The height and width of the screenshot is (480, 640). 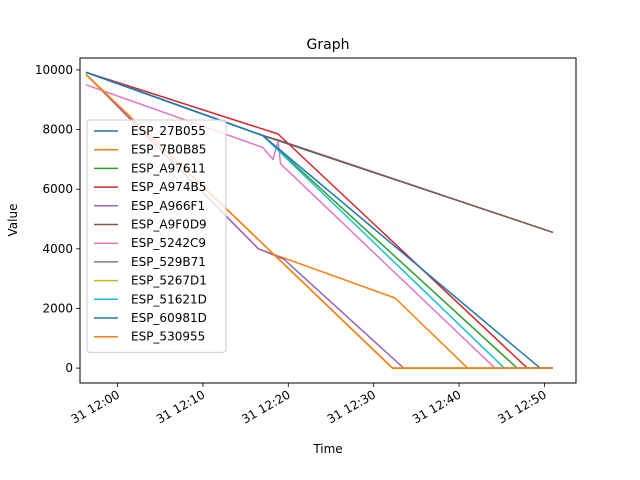 What do you see at coordinates (169, 299) in the screenshot?
I see `legend-label: ESP_51621D` at bounding box center [169, 299].